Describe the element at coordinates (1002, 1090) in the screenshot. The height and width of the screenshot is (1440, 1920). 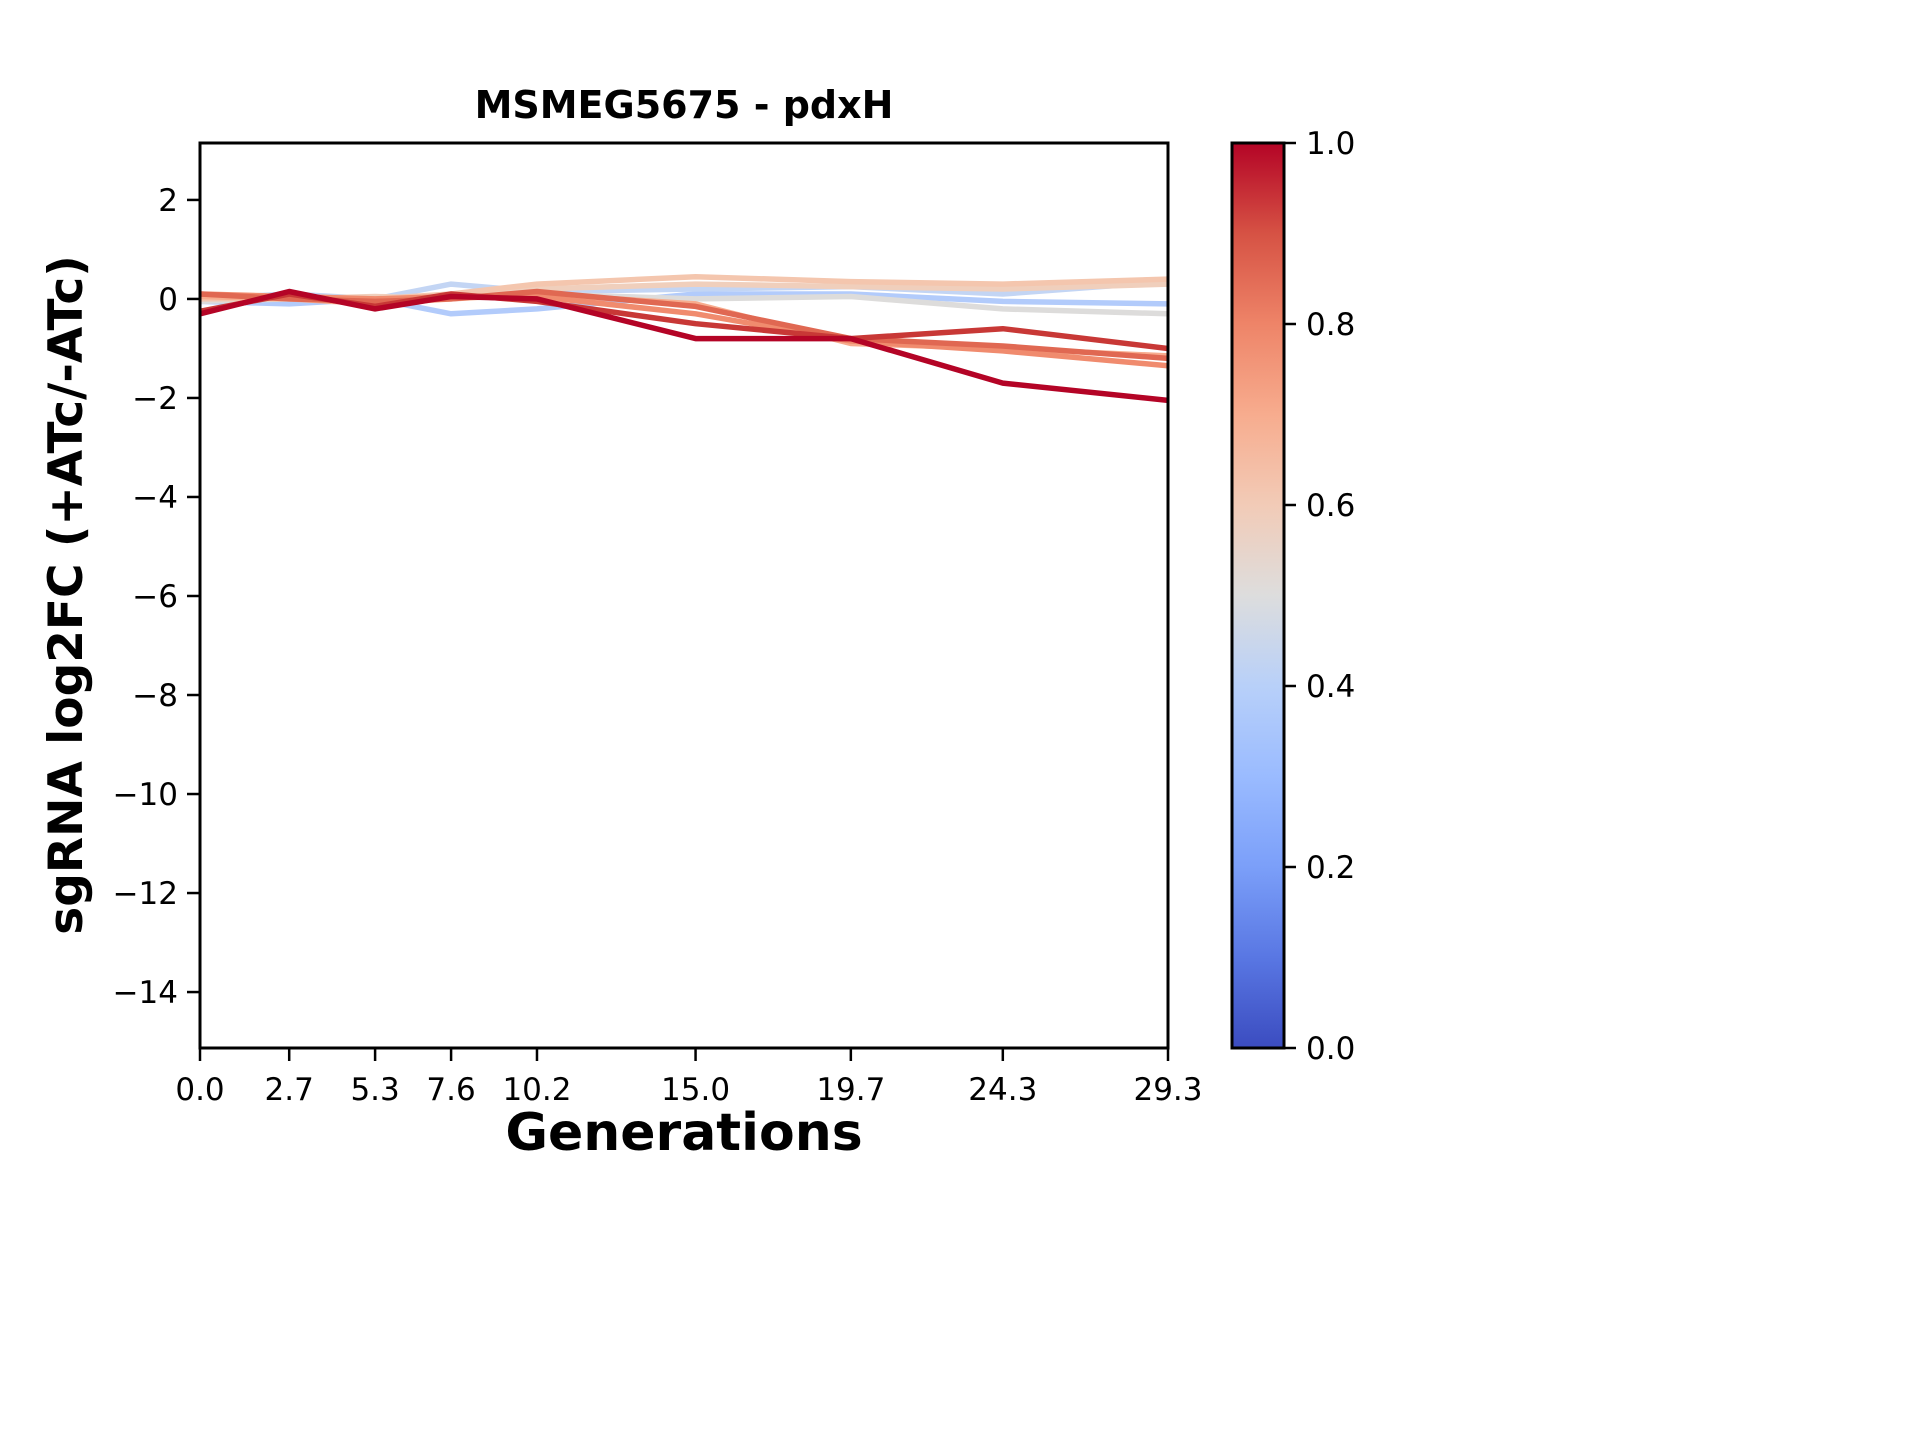
I see `x-tick-label: 24.3` at that location.